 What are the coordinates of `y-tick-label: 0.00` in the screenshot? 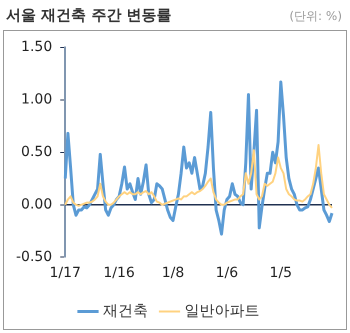 It's located at (36, 204).